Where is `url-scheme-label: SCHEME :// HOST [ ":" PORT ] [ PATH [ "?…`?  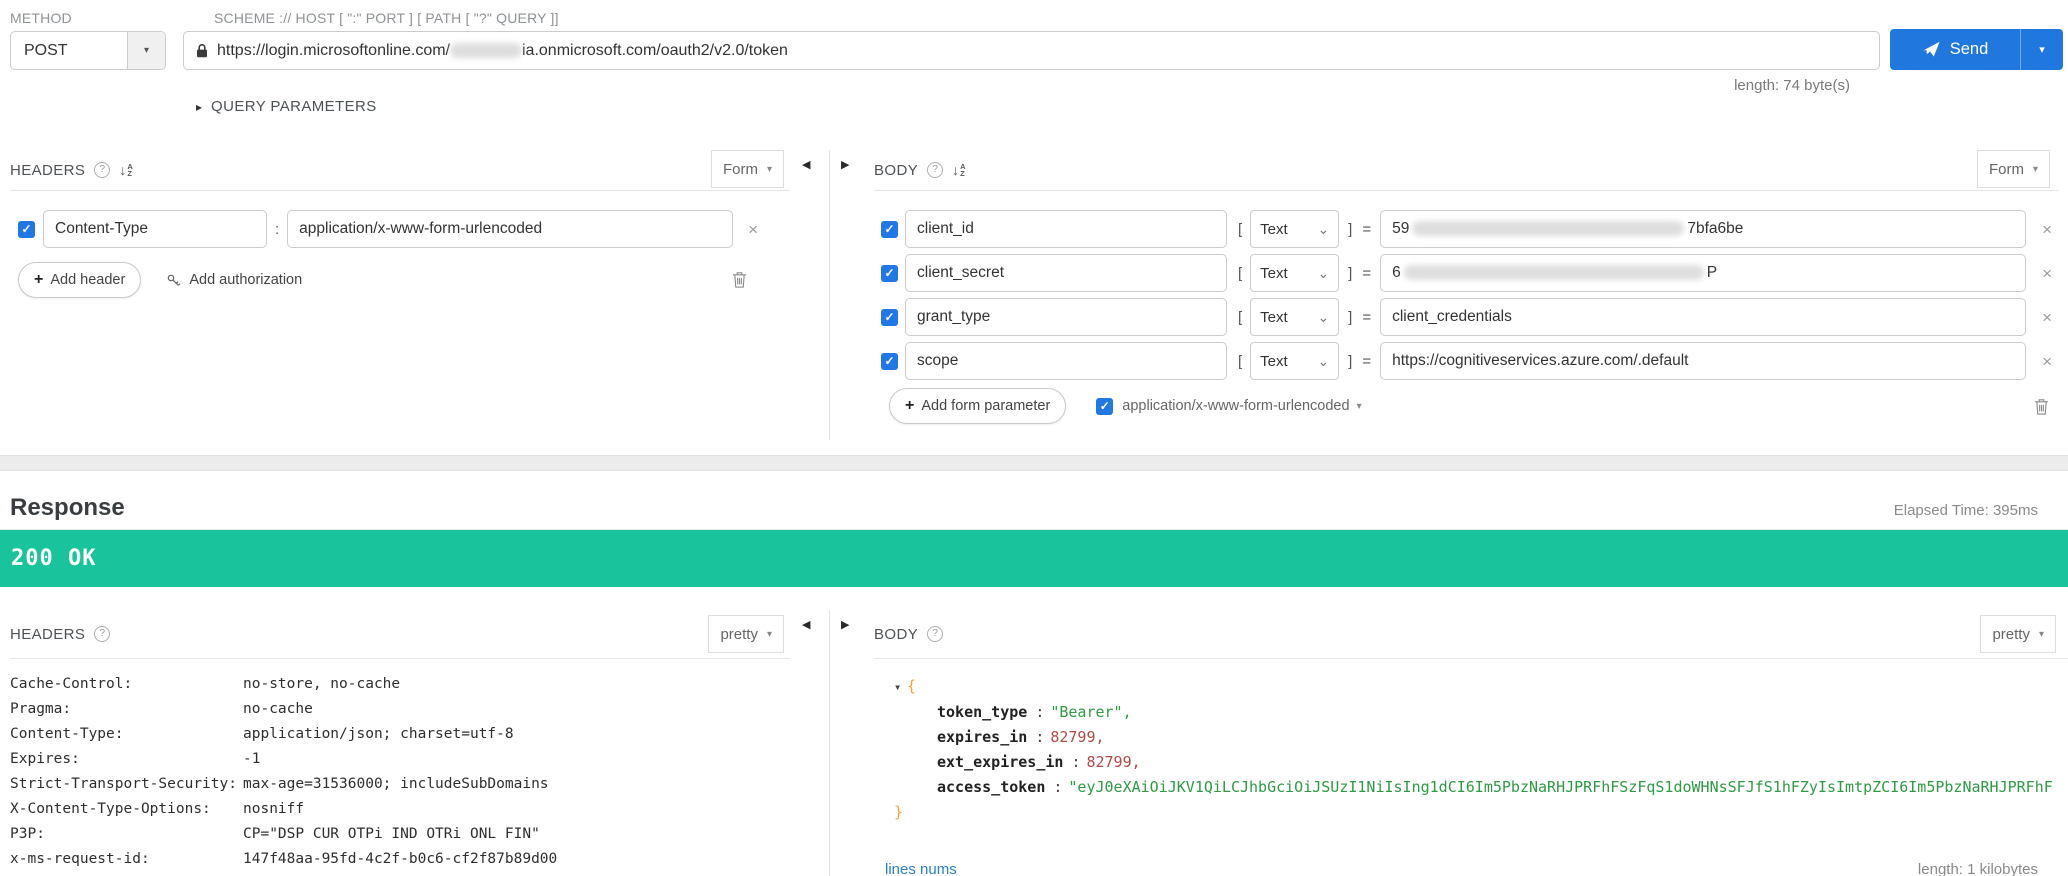 url-scheme-label: SCHEME :// HOST [ ":" PORT ] [ PATH [ "?… is located at coordinates (386, 18).